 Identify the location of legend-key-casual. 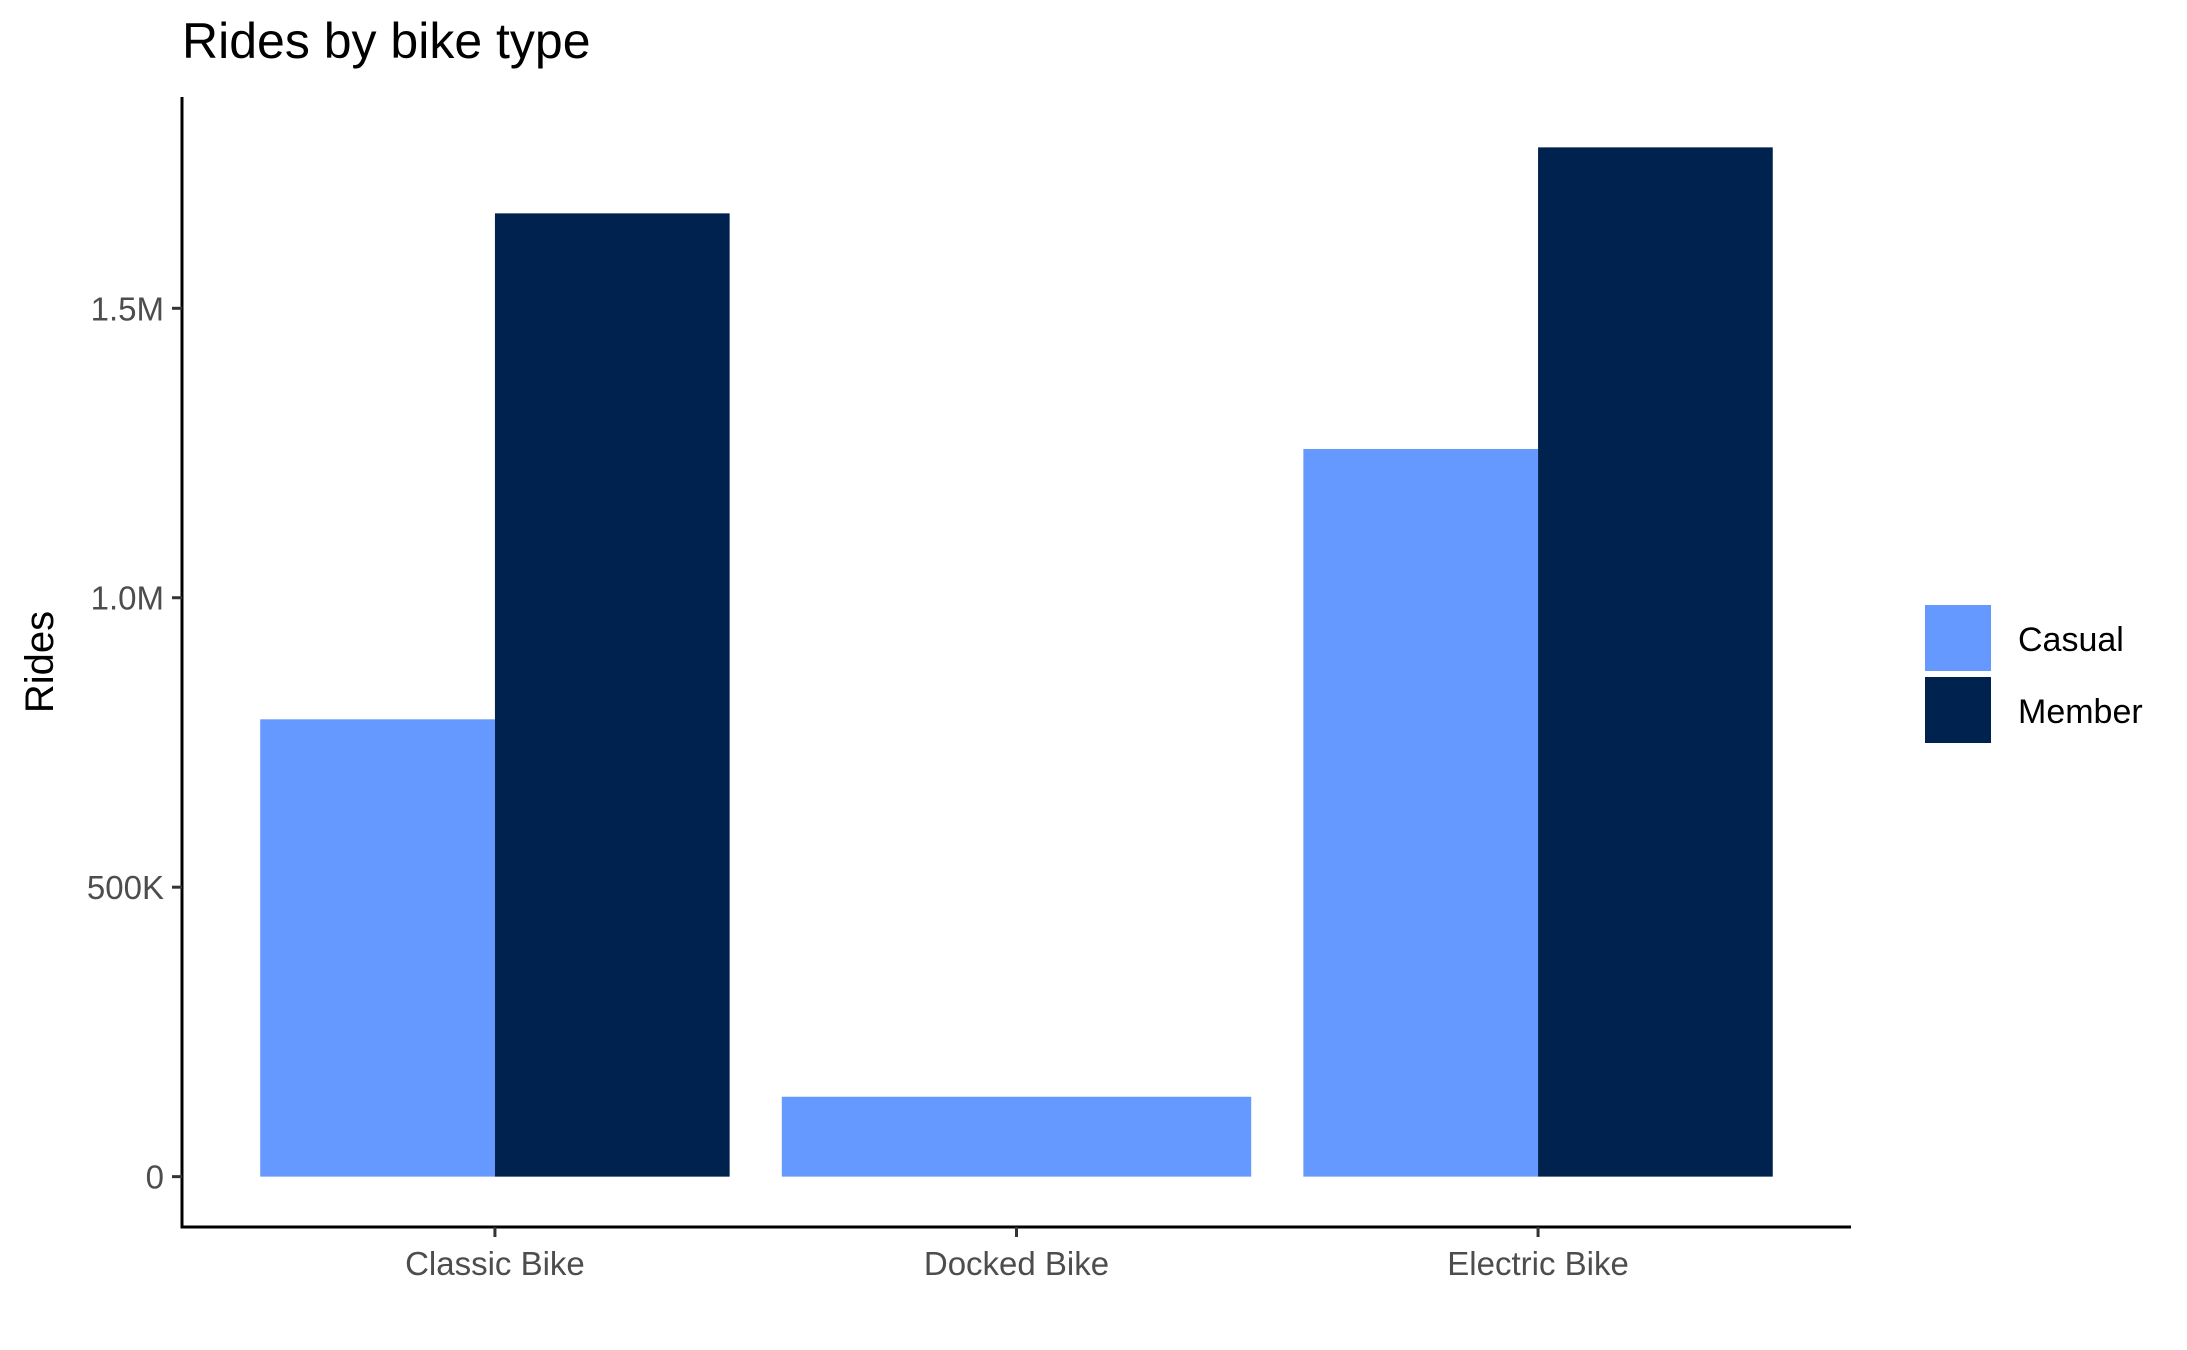
(1958, 638).